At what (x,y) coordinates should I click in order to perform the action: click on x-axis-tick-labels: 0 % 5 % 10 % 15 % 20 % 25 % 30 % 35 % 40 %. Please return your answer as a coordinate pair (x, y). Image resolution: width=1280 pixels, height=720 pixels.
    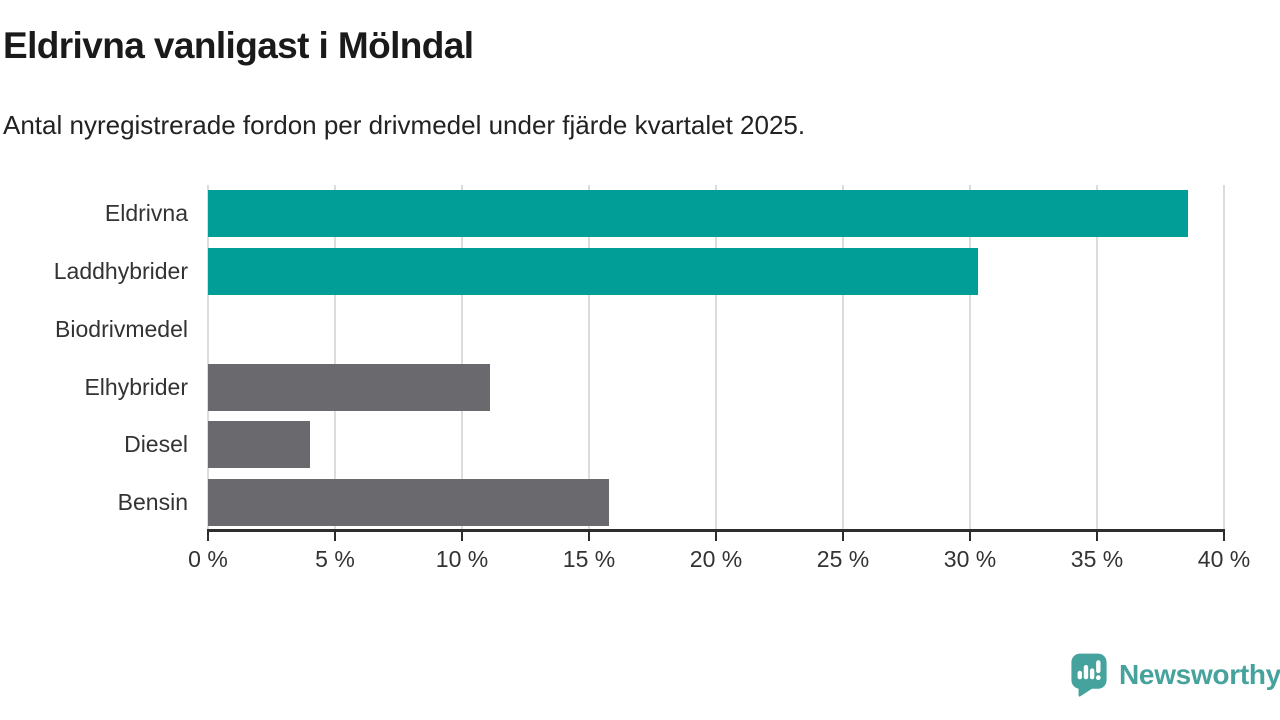
    Looking at the image, I should click on (719, 561).